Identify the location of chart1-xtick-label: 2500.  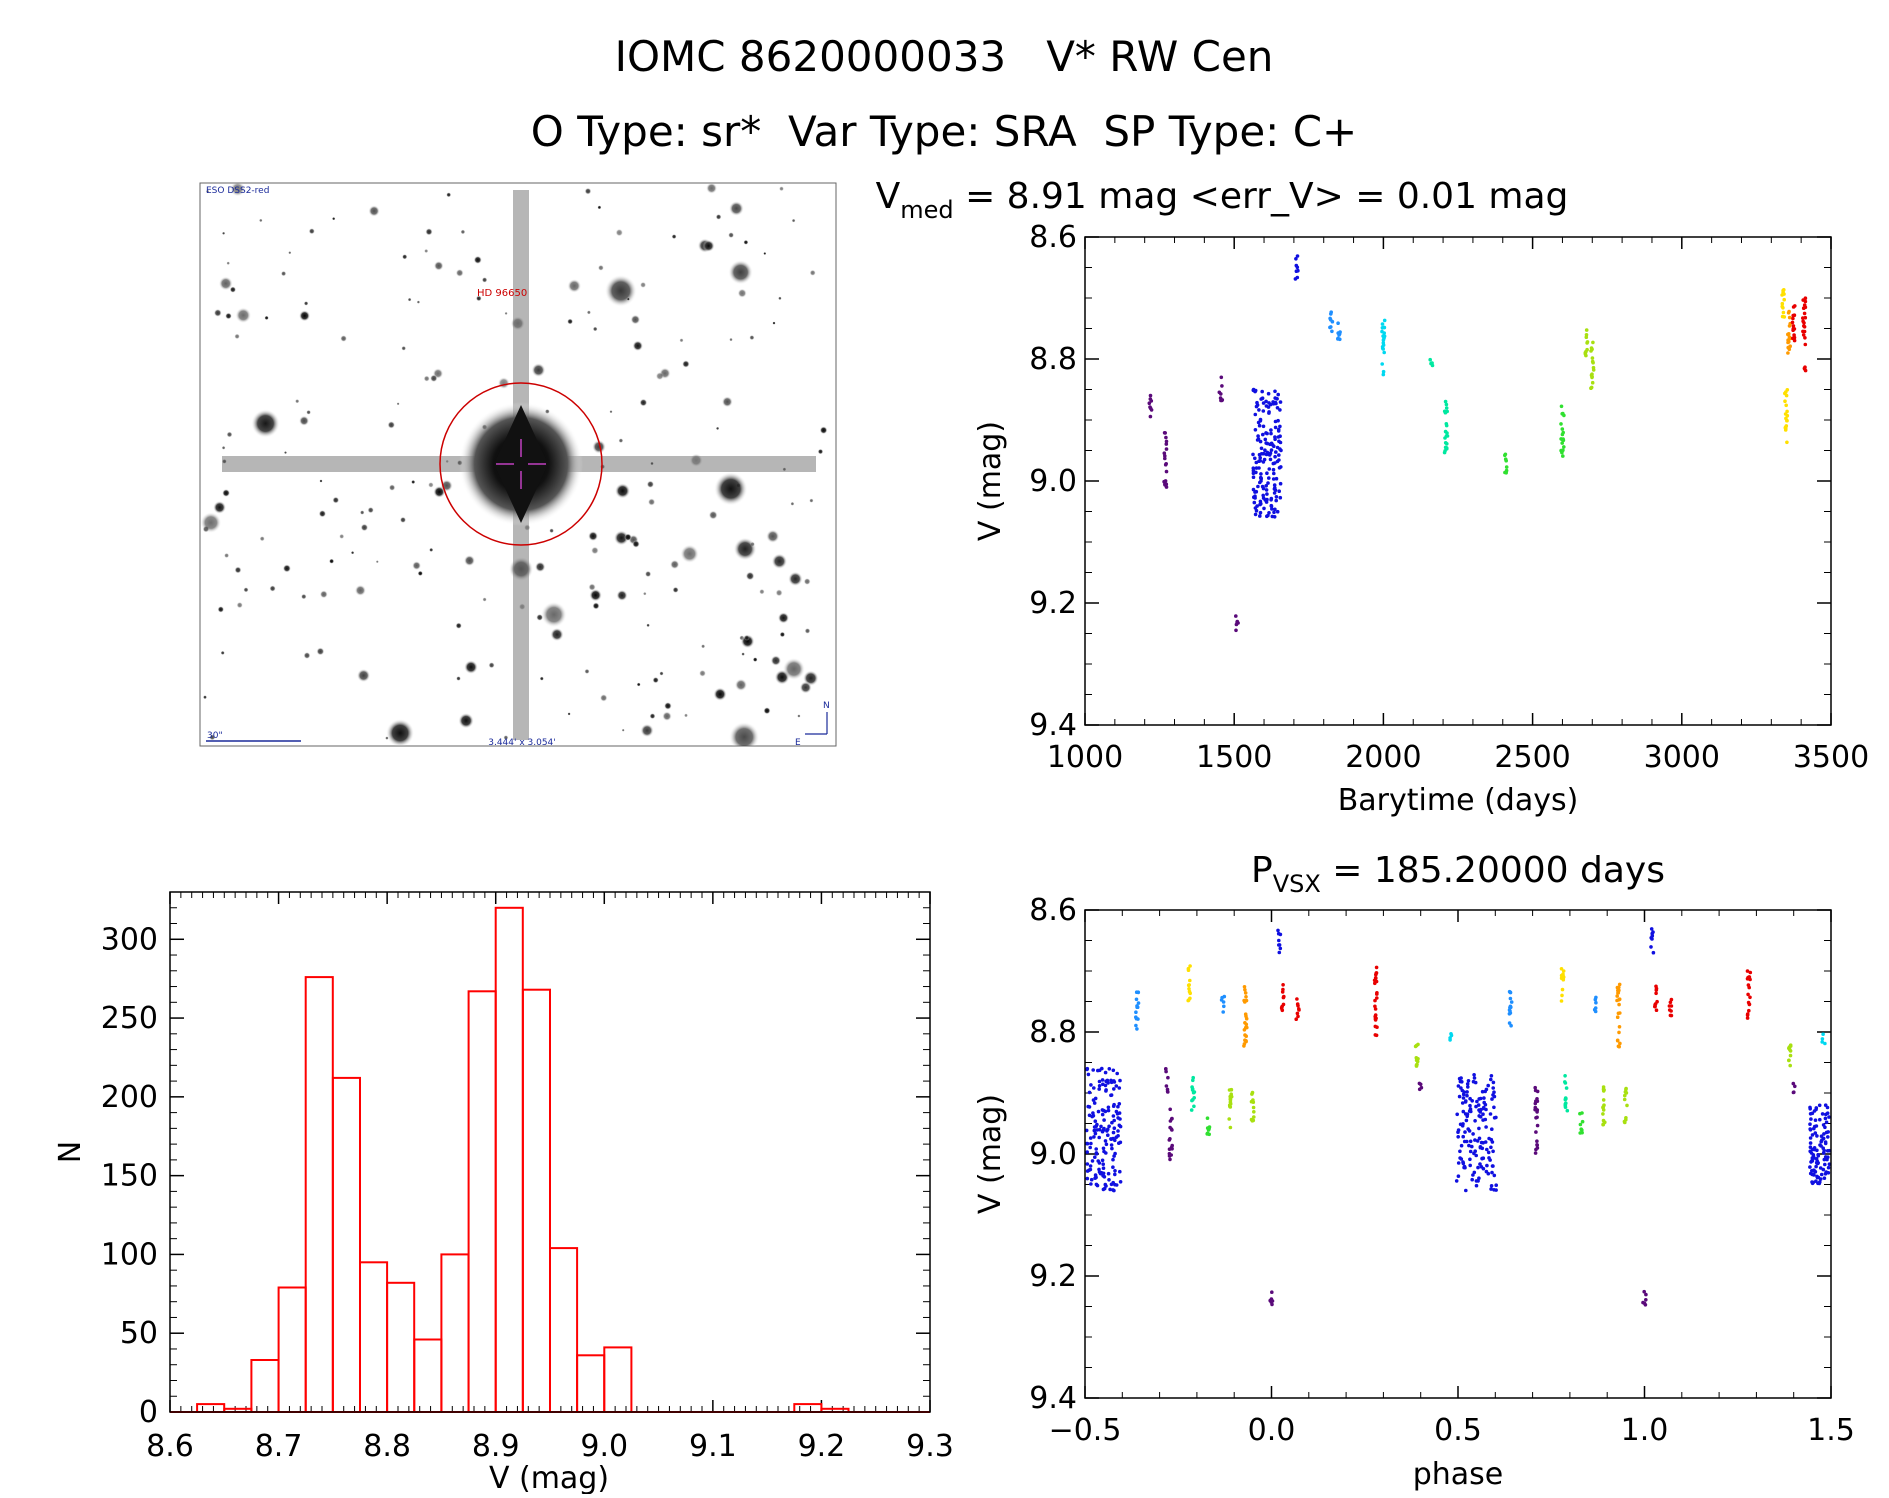
(1532, 757).